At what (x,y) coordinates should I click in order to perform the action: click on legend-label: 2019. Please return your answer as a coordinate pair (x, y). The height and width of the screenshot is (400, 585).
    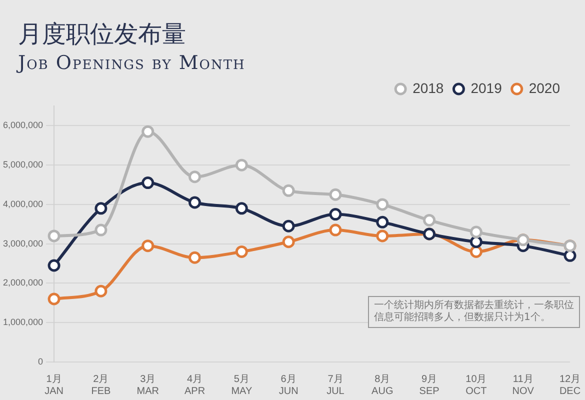
    Looking at the image, I should click on (486, 88).